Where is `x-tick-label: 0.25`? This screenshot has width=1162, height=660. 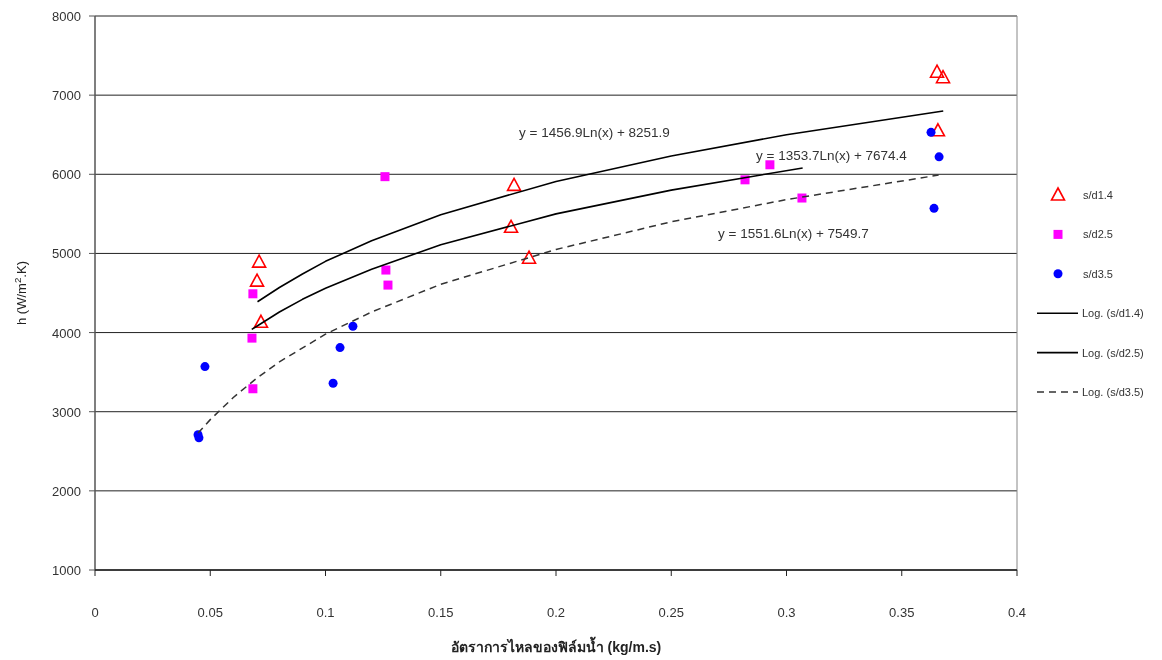
x-tick-label: 0.25 is located at coordinates (671, 612).